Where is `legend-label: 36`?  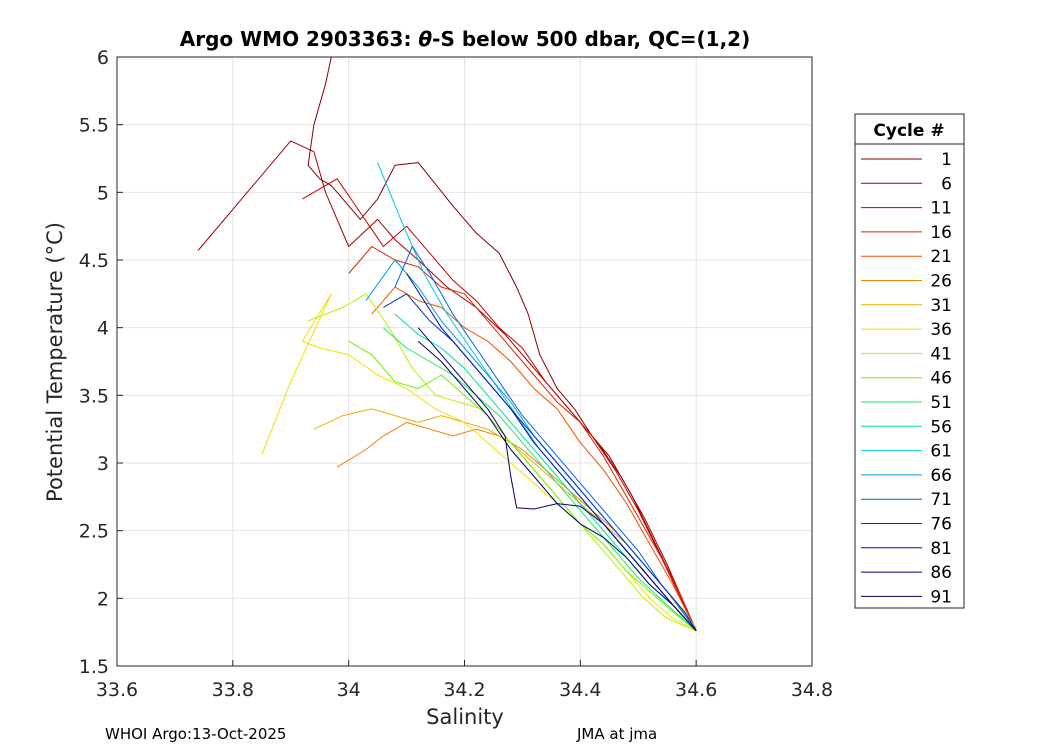
legend-label: 36 is located at coordinates (941, 330).